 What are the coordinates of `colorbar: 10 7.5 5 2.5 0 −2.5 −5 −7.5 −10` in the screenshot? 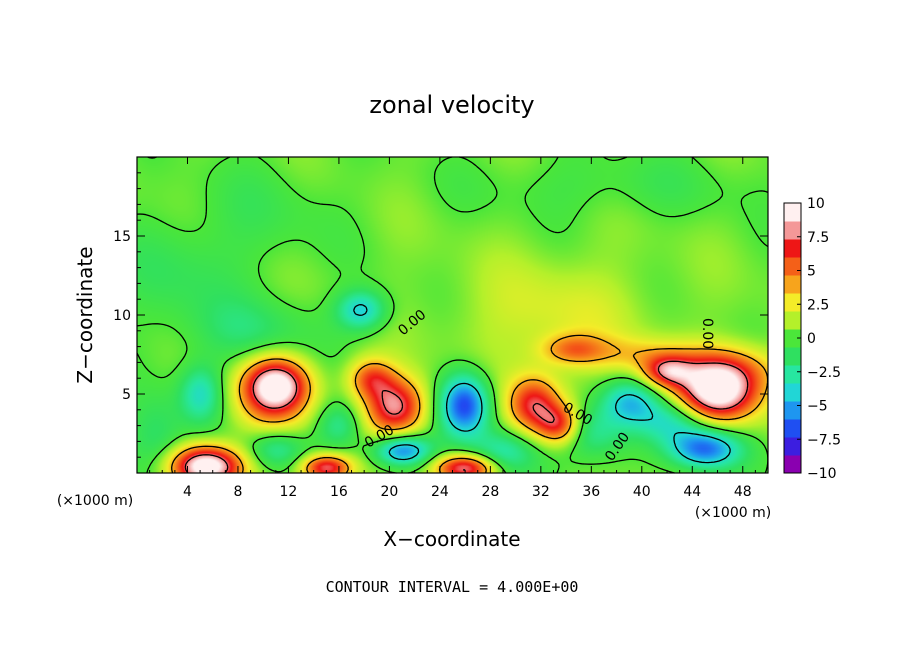 It's located at (812, 339).